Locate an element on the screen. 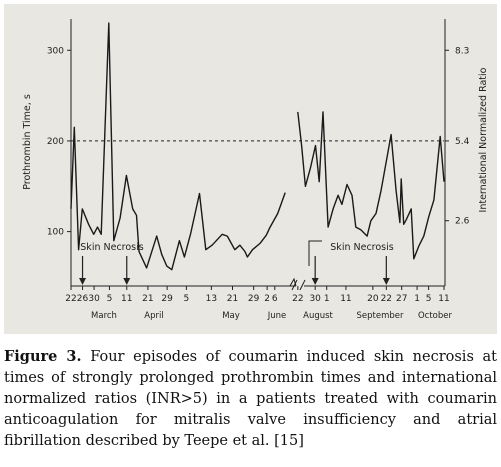  month-label: August is located at coordinates (318, 316).